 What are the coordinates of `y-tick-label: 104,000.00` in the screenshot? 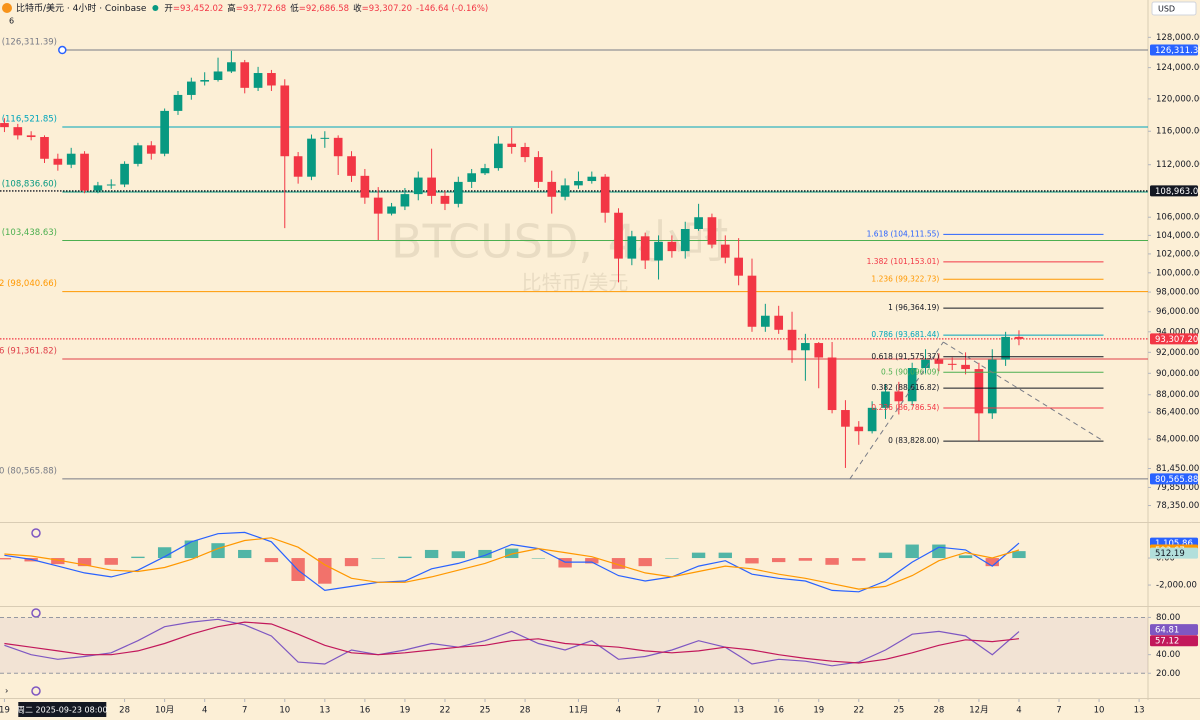 It's located at (1178, 236).